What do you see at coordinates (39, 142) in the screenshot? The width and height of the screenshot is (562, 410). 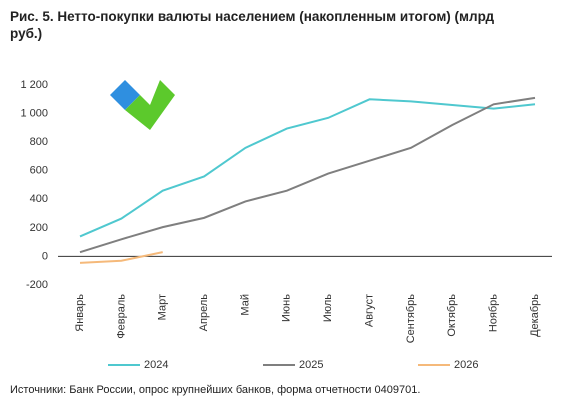 I see `y-tick-label: 800` at bounding box center [39, 142].